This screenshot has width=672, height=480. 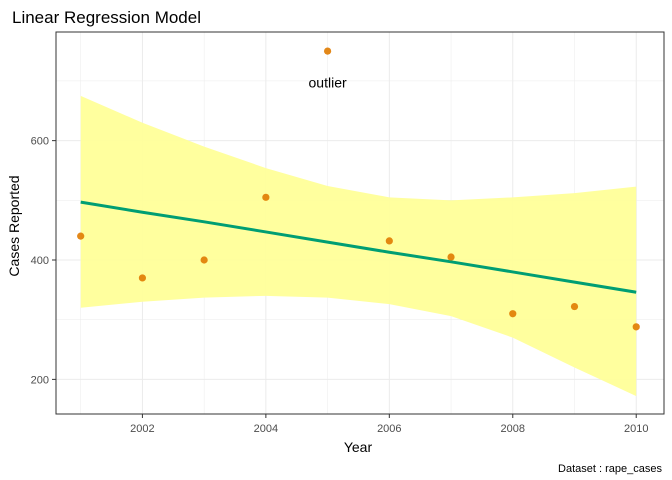 What do you see at coordinates (610, 469) in the screenshot?
I see `chart-caption: Dataset : rape_cases` at bounding box center [610, 469].